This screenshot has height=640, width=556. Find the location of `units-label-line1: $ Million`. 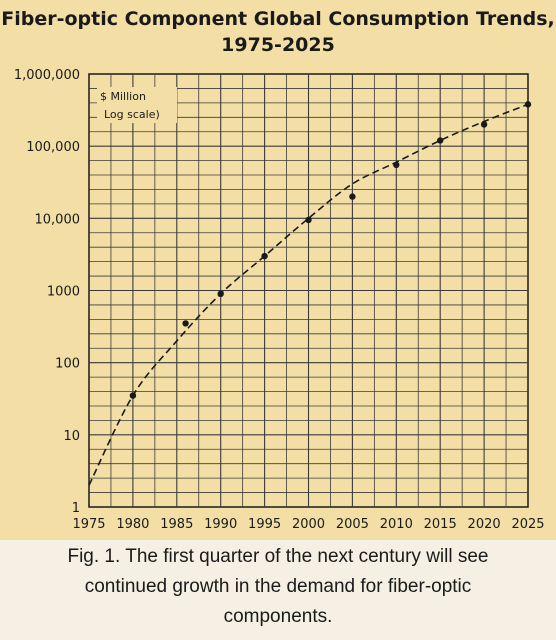

units-label-line1: $ Million is located at coordinates (123, 96).